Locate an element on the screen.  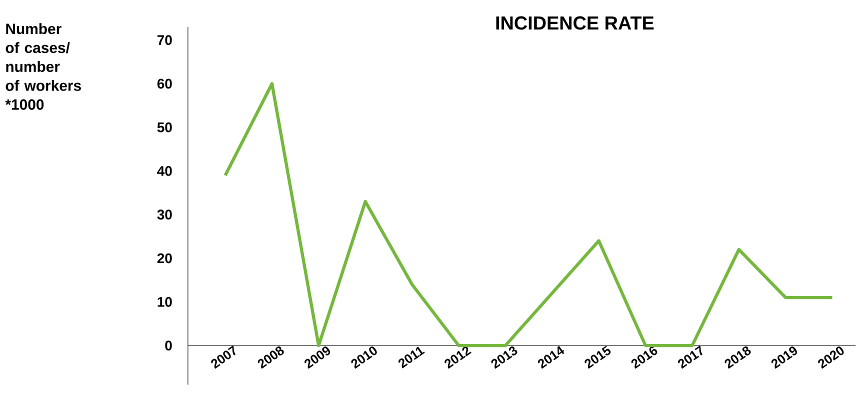
text: Number of cases/ number of workers *1000 is located at coordinates (43, 66).